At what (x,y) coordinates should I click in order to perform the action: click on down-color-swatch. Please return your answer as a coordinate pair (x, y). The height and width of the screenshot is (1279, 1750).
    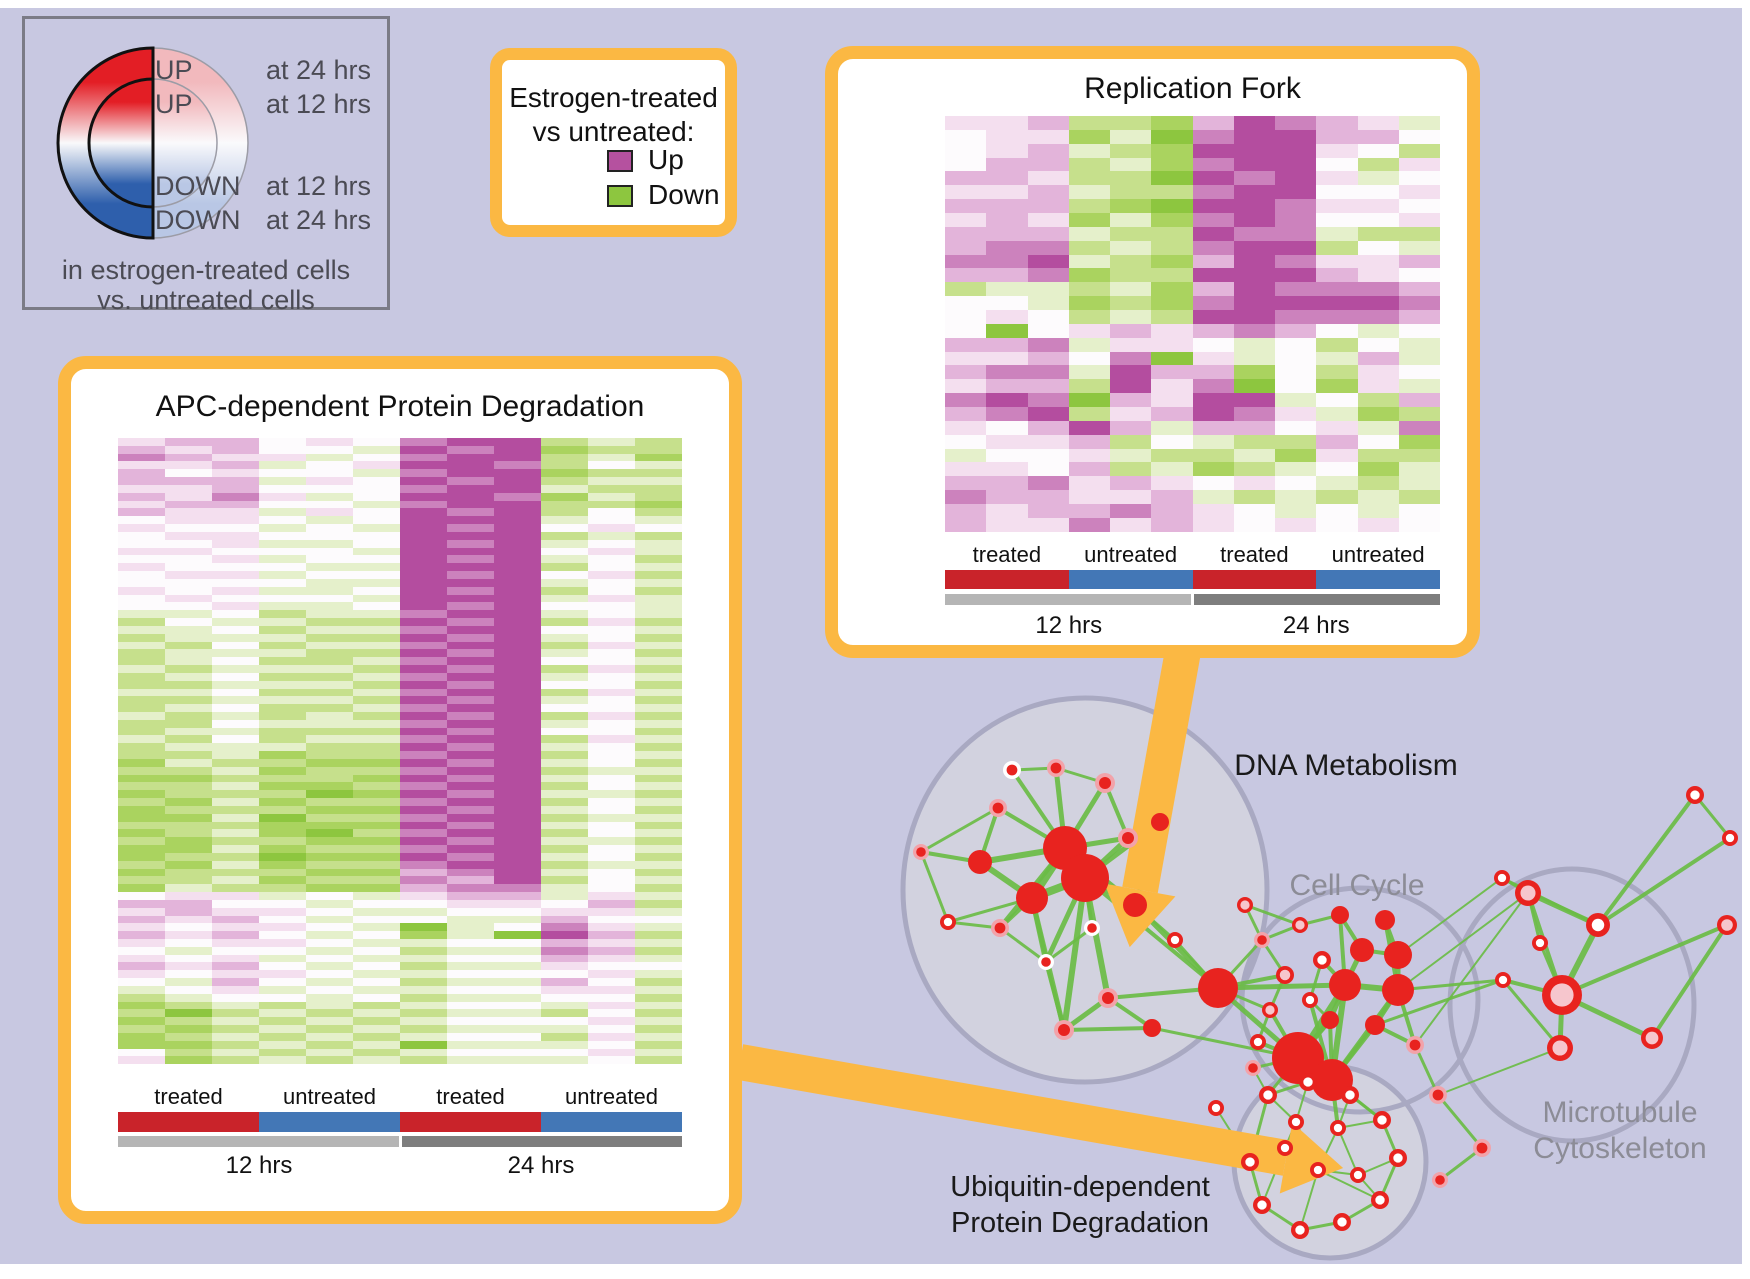
    Looking at the image, I should click on (620, 196).